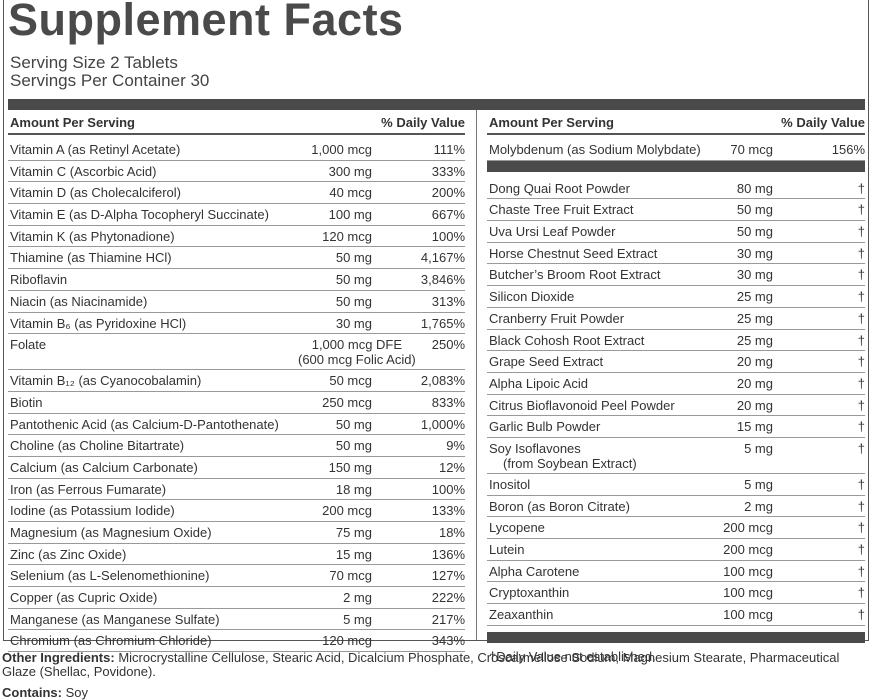 Image resolution: width=873 pixels, height=700 pixels. I want to click on daily-value: 3,846%, so click(442, 280).